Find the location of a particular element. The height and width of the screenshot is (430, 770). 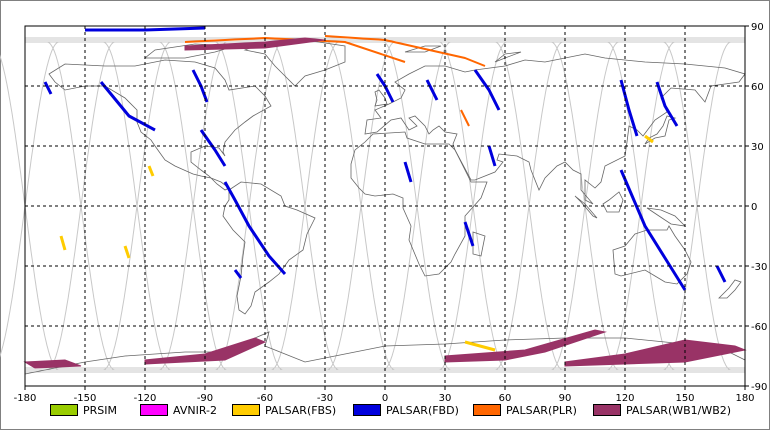

coastline-north-america is located at coordinates (160, 125).